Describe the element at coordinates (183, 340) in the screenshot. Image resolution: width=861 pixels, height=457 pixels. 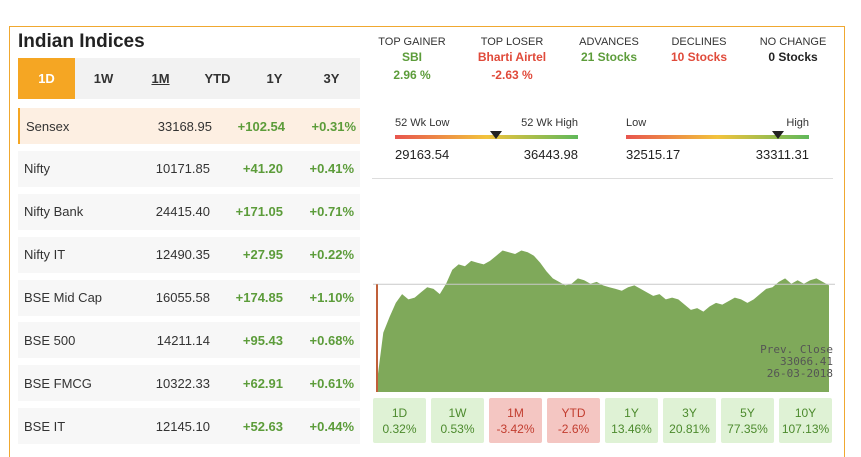
I see `index-price: 14211.14` at that location.